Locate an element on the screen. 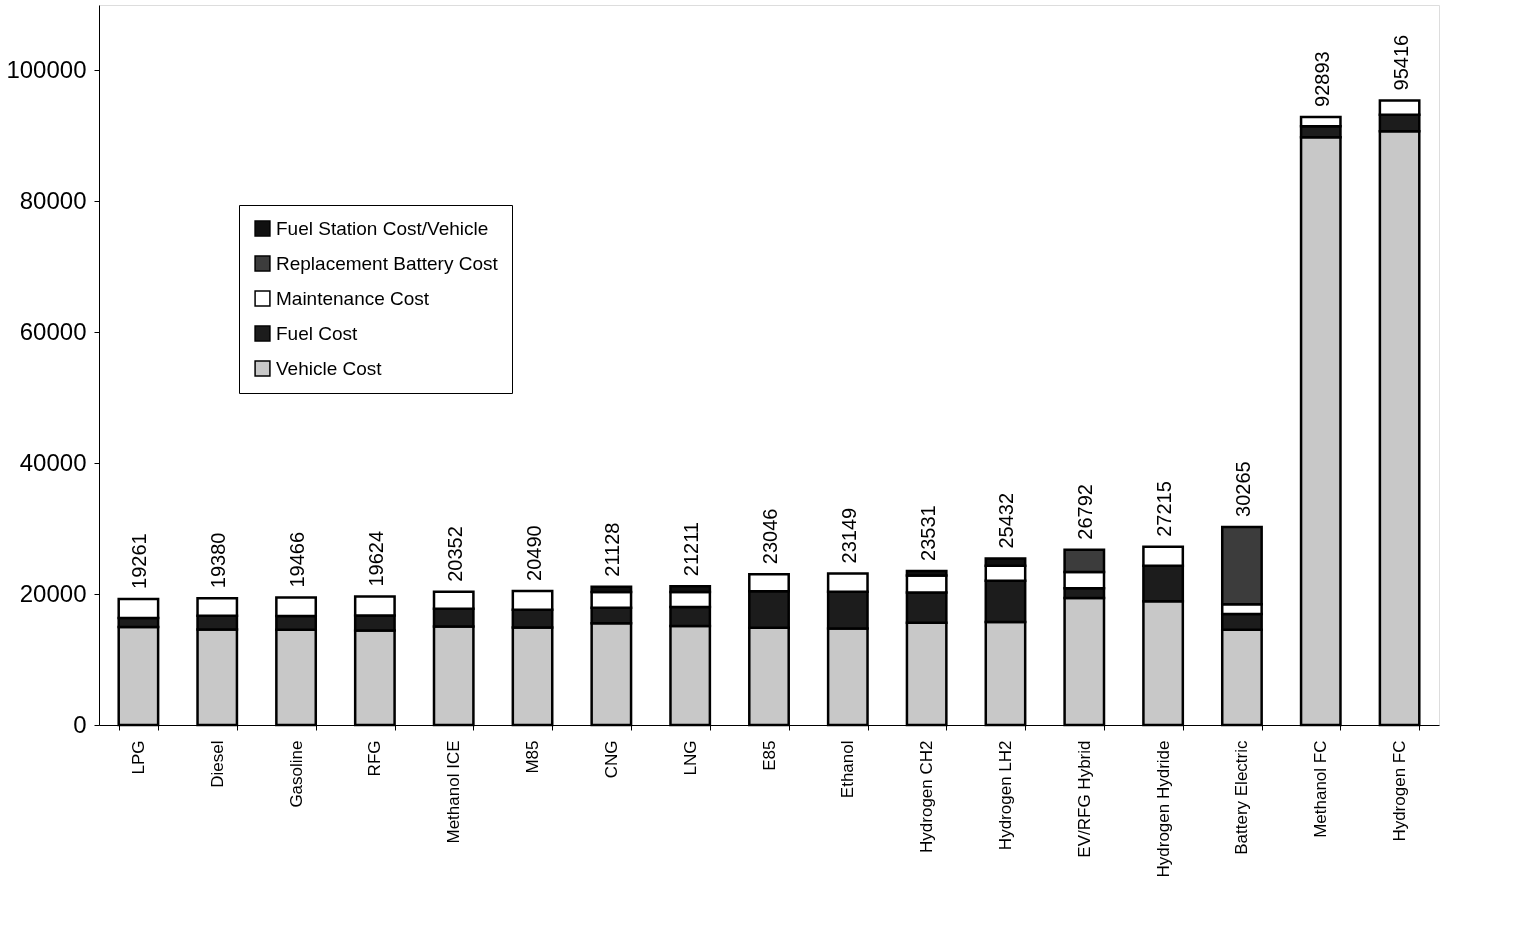 The width and height of the screenshot is (1525, 942). total-label: 19380 is located at coordinates (218, 560).